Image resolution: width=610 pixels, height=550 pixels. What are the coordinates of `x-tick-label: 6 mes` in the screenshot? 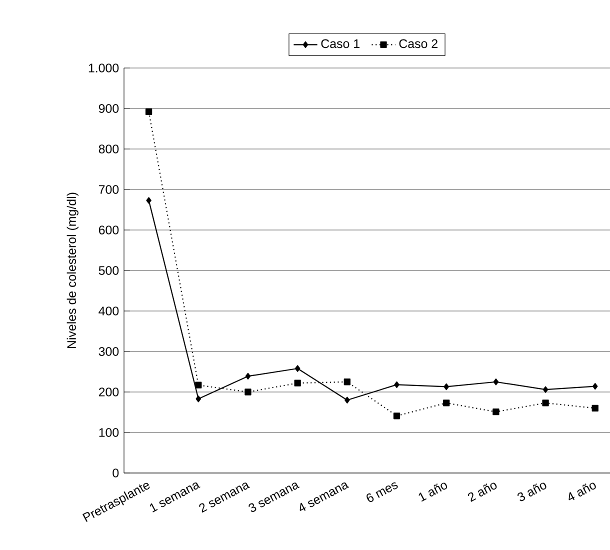 It's located at (382, 492).